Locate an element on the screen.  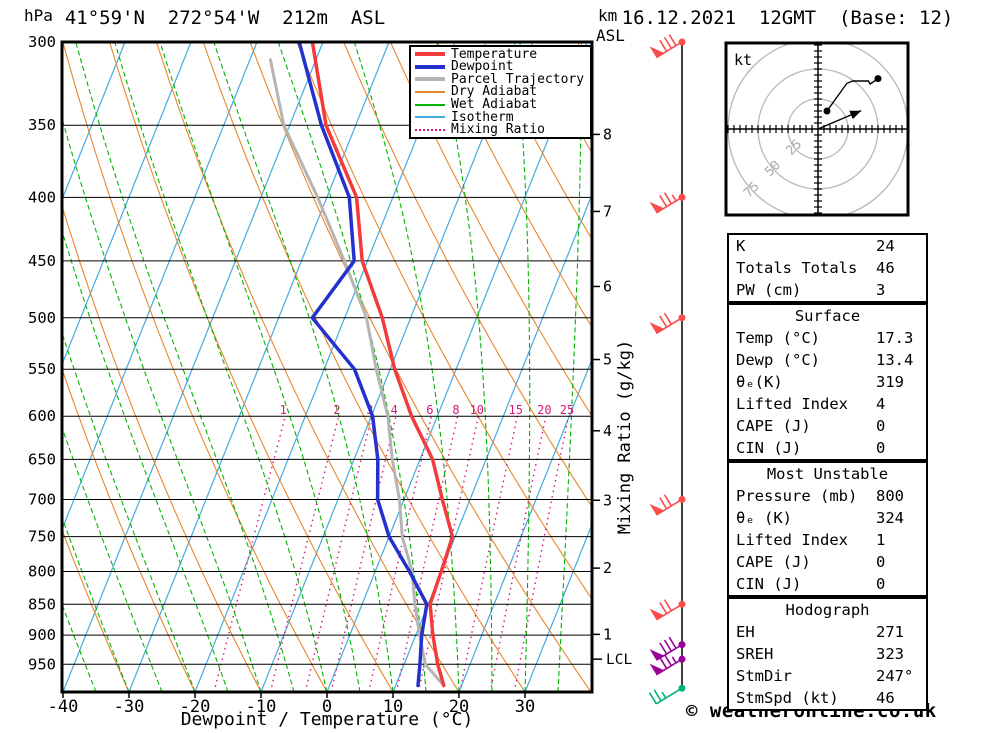
legend-item: Temperature is located at coordinates (500, 54).